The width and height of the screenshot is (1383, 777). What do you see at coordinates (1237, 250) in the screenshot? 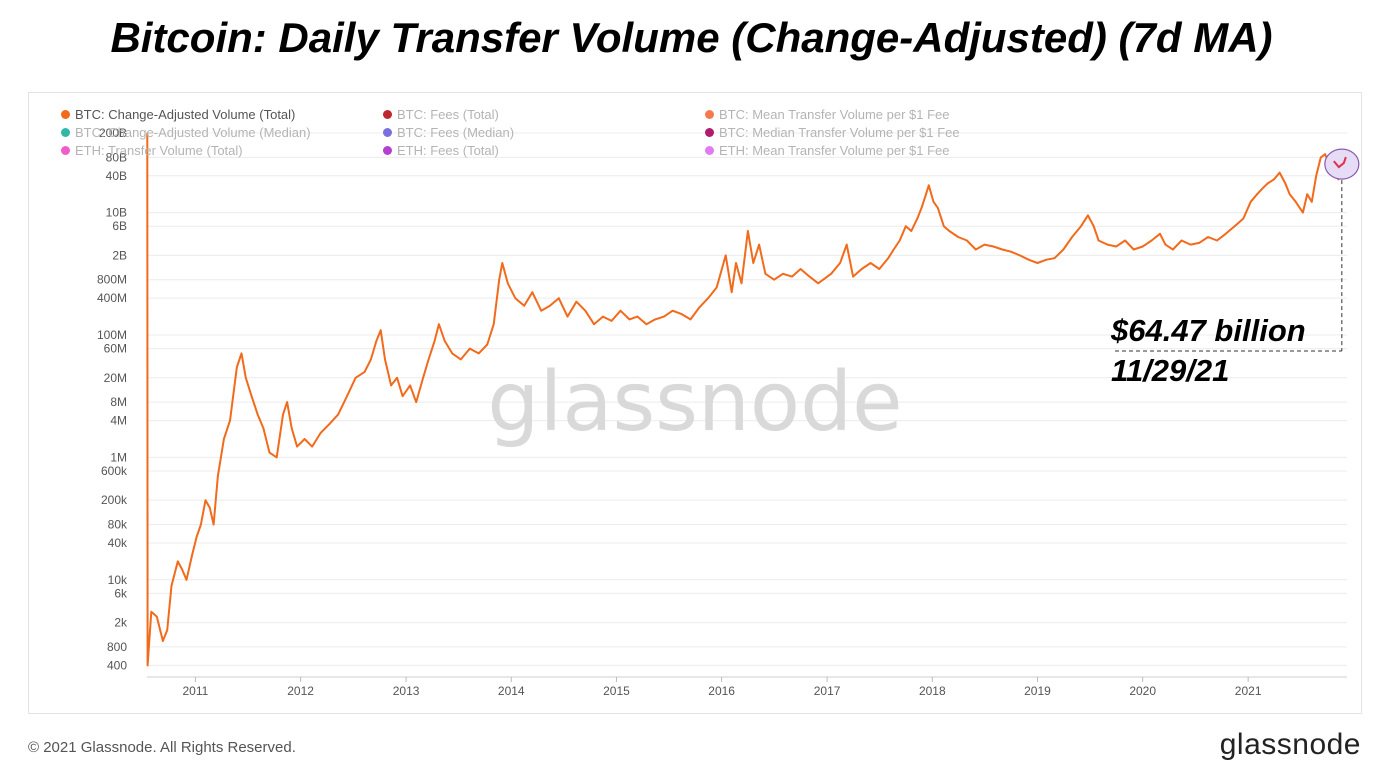
I see `highlight-layer` at bounding box center [1237, 250].